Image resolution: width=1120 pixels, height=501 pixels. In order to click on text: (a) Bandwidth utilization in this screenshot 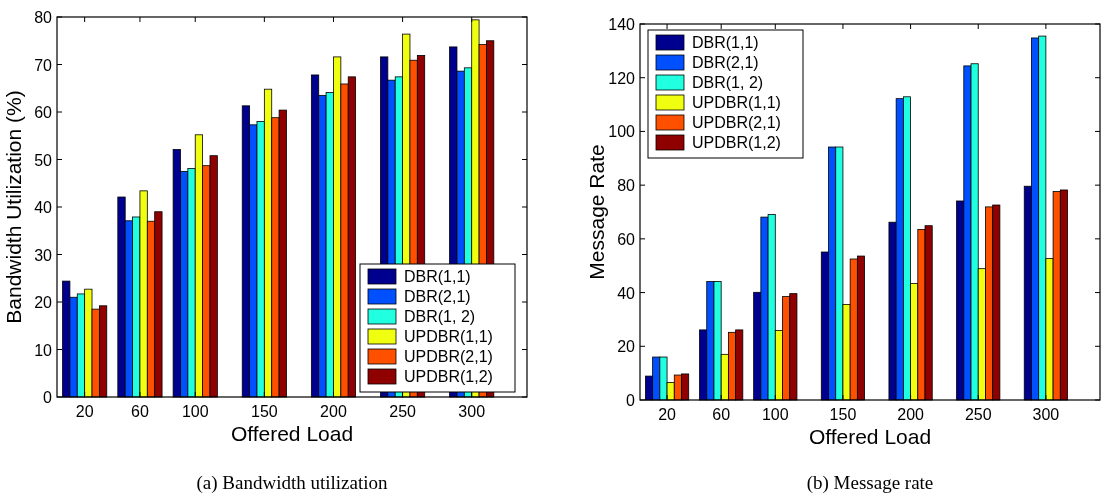, I will do `click(292, 483)`.